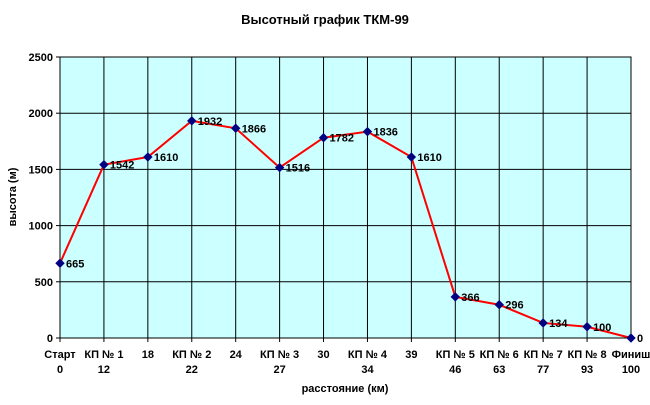 This screenshot has width=650, height=405. I want to click on x-tick-label-name: КП № 3, so click(279, 355).